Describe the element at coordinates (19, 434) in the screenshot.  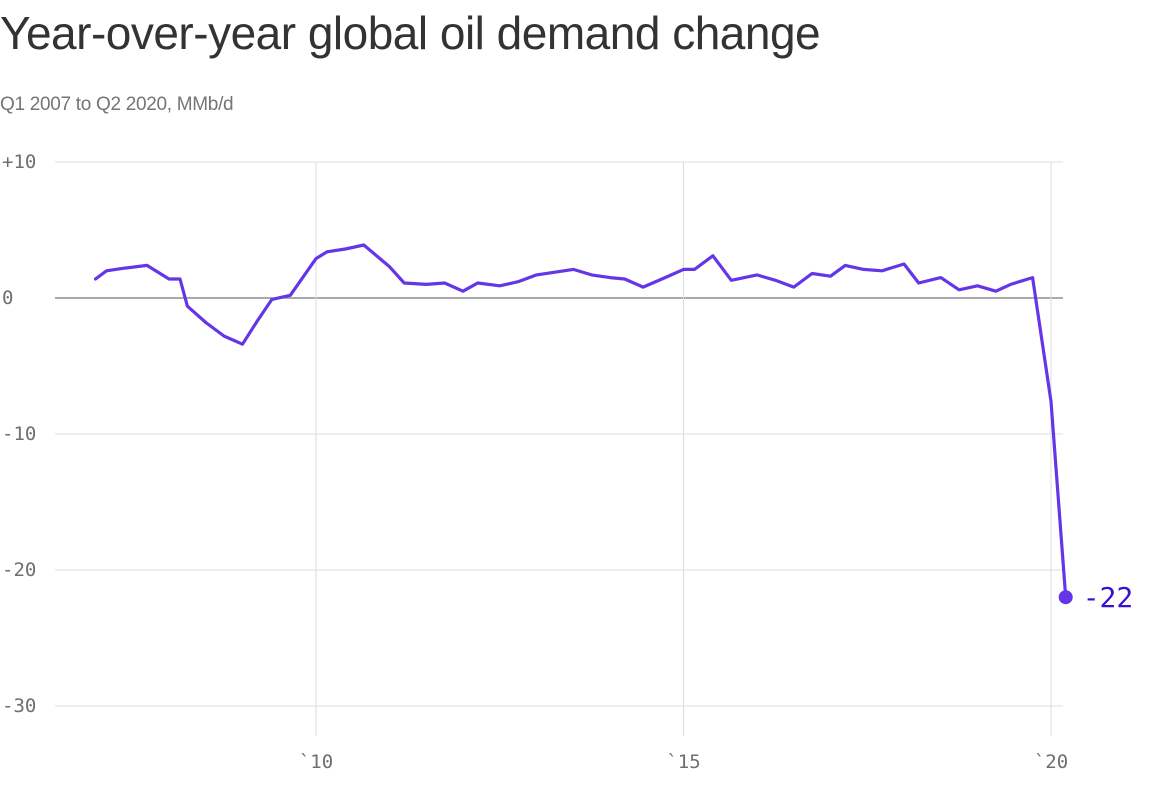
I see `y-tick-label: -10` at that location.